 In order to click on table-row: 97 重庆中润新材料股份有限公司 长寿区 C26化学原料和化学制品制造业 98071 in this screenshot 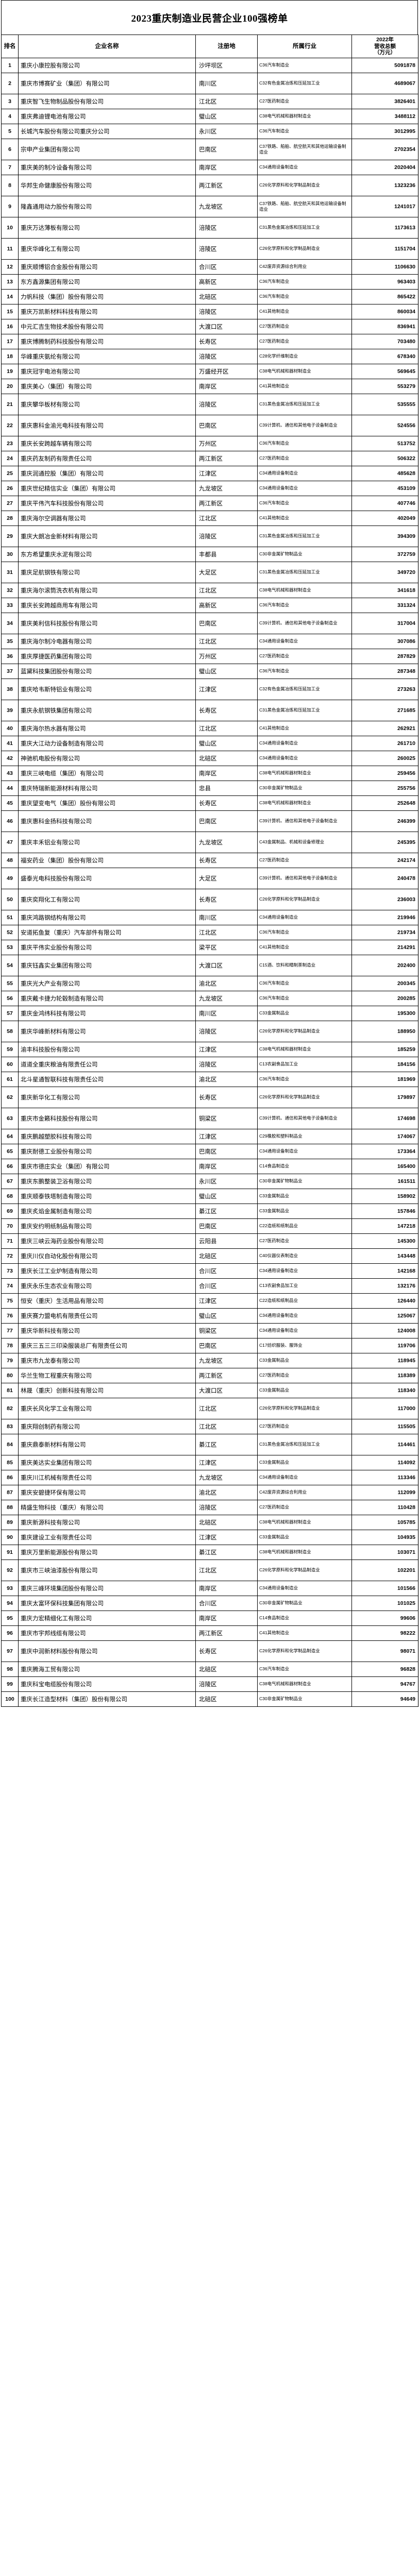, I will do `click(209, 1651)`.